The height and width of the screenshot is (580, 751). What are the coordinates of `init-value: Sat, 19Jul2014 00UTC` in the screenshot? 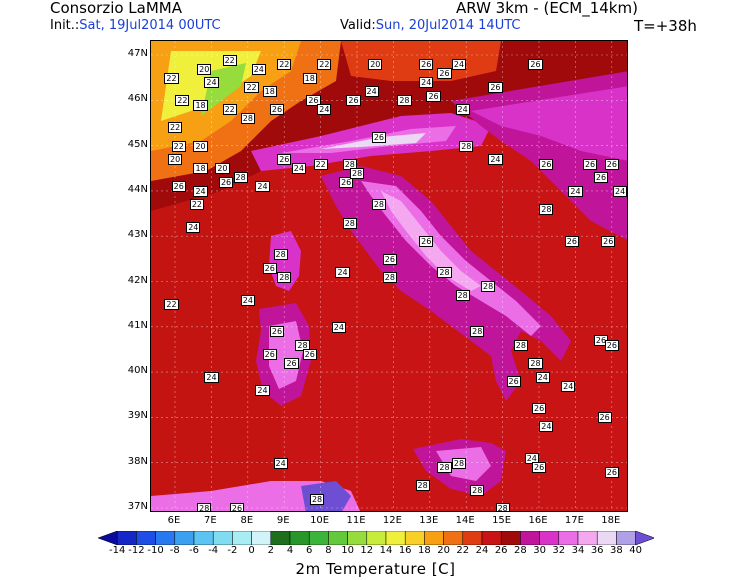 It's located at (150, 25).